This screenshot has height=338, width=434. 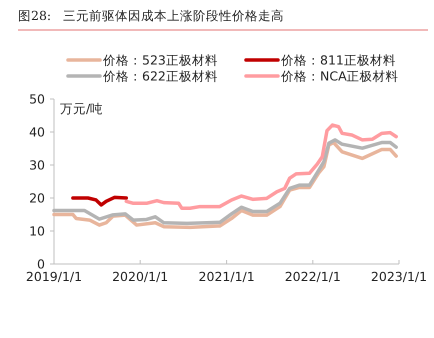 I want to click on chart-title: 图28: 三元前驱体因成本上涨阶段性价格走高, so click(x=151, y=15).